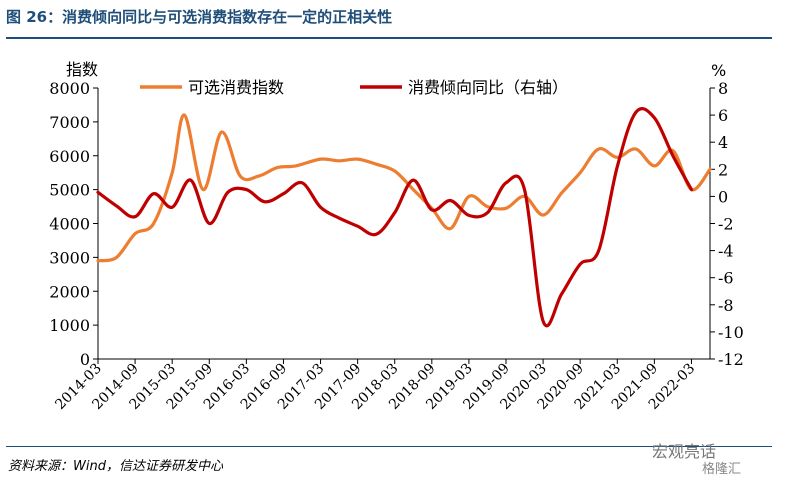  Describe the element at coordinates (722, 469) in the screenshot. I see `watermark-secondary: 格隆汇` at that location.